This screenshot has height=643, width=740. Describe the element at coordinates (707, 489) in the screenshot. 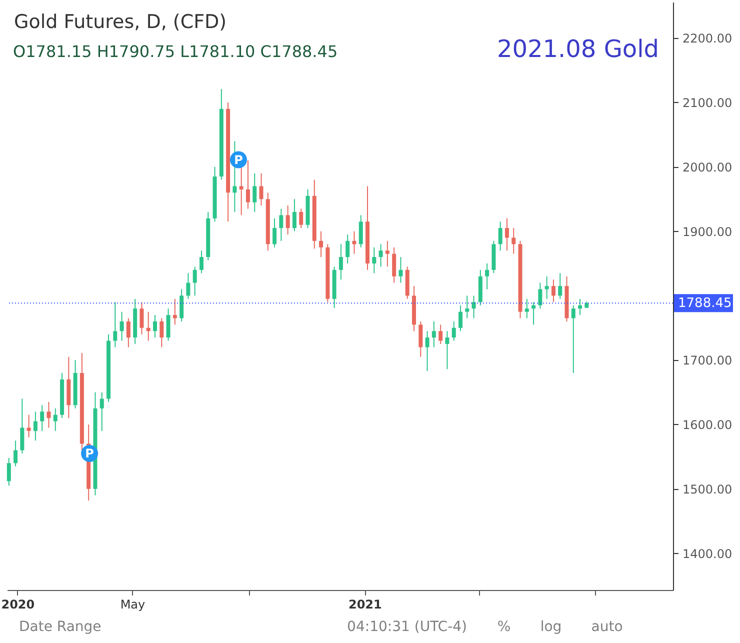

I see `y-tick-label: 1500.00` at that location.